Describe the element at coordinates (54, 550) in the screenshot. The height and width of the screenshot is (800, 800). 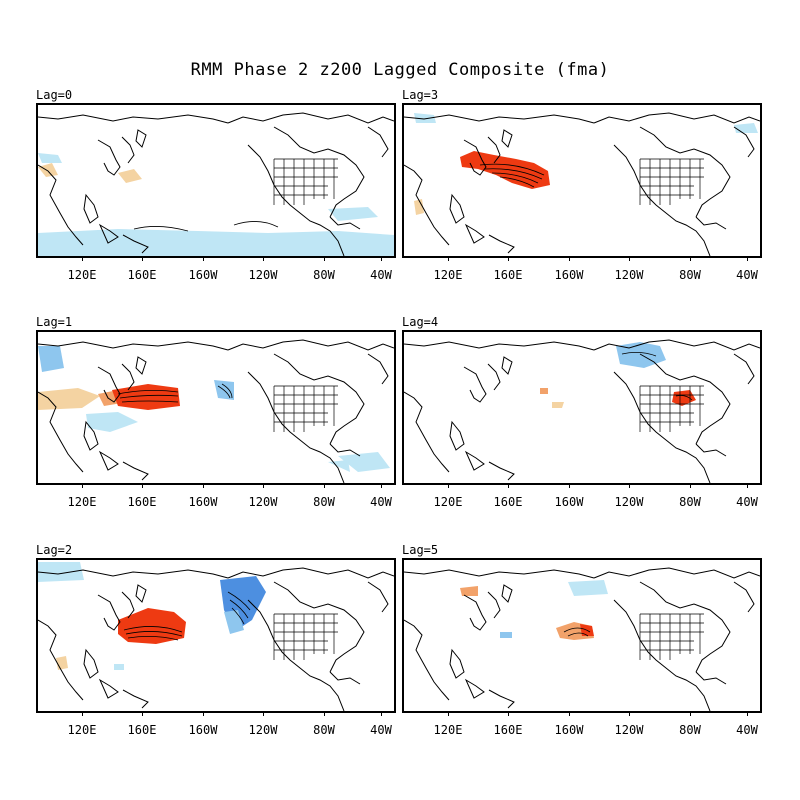
I see `panel-lag-label: Lag=2` at that location.